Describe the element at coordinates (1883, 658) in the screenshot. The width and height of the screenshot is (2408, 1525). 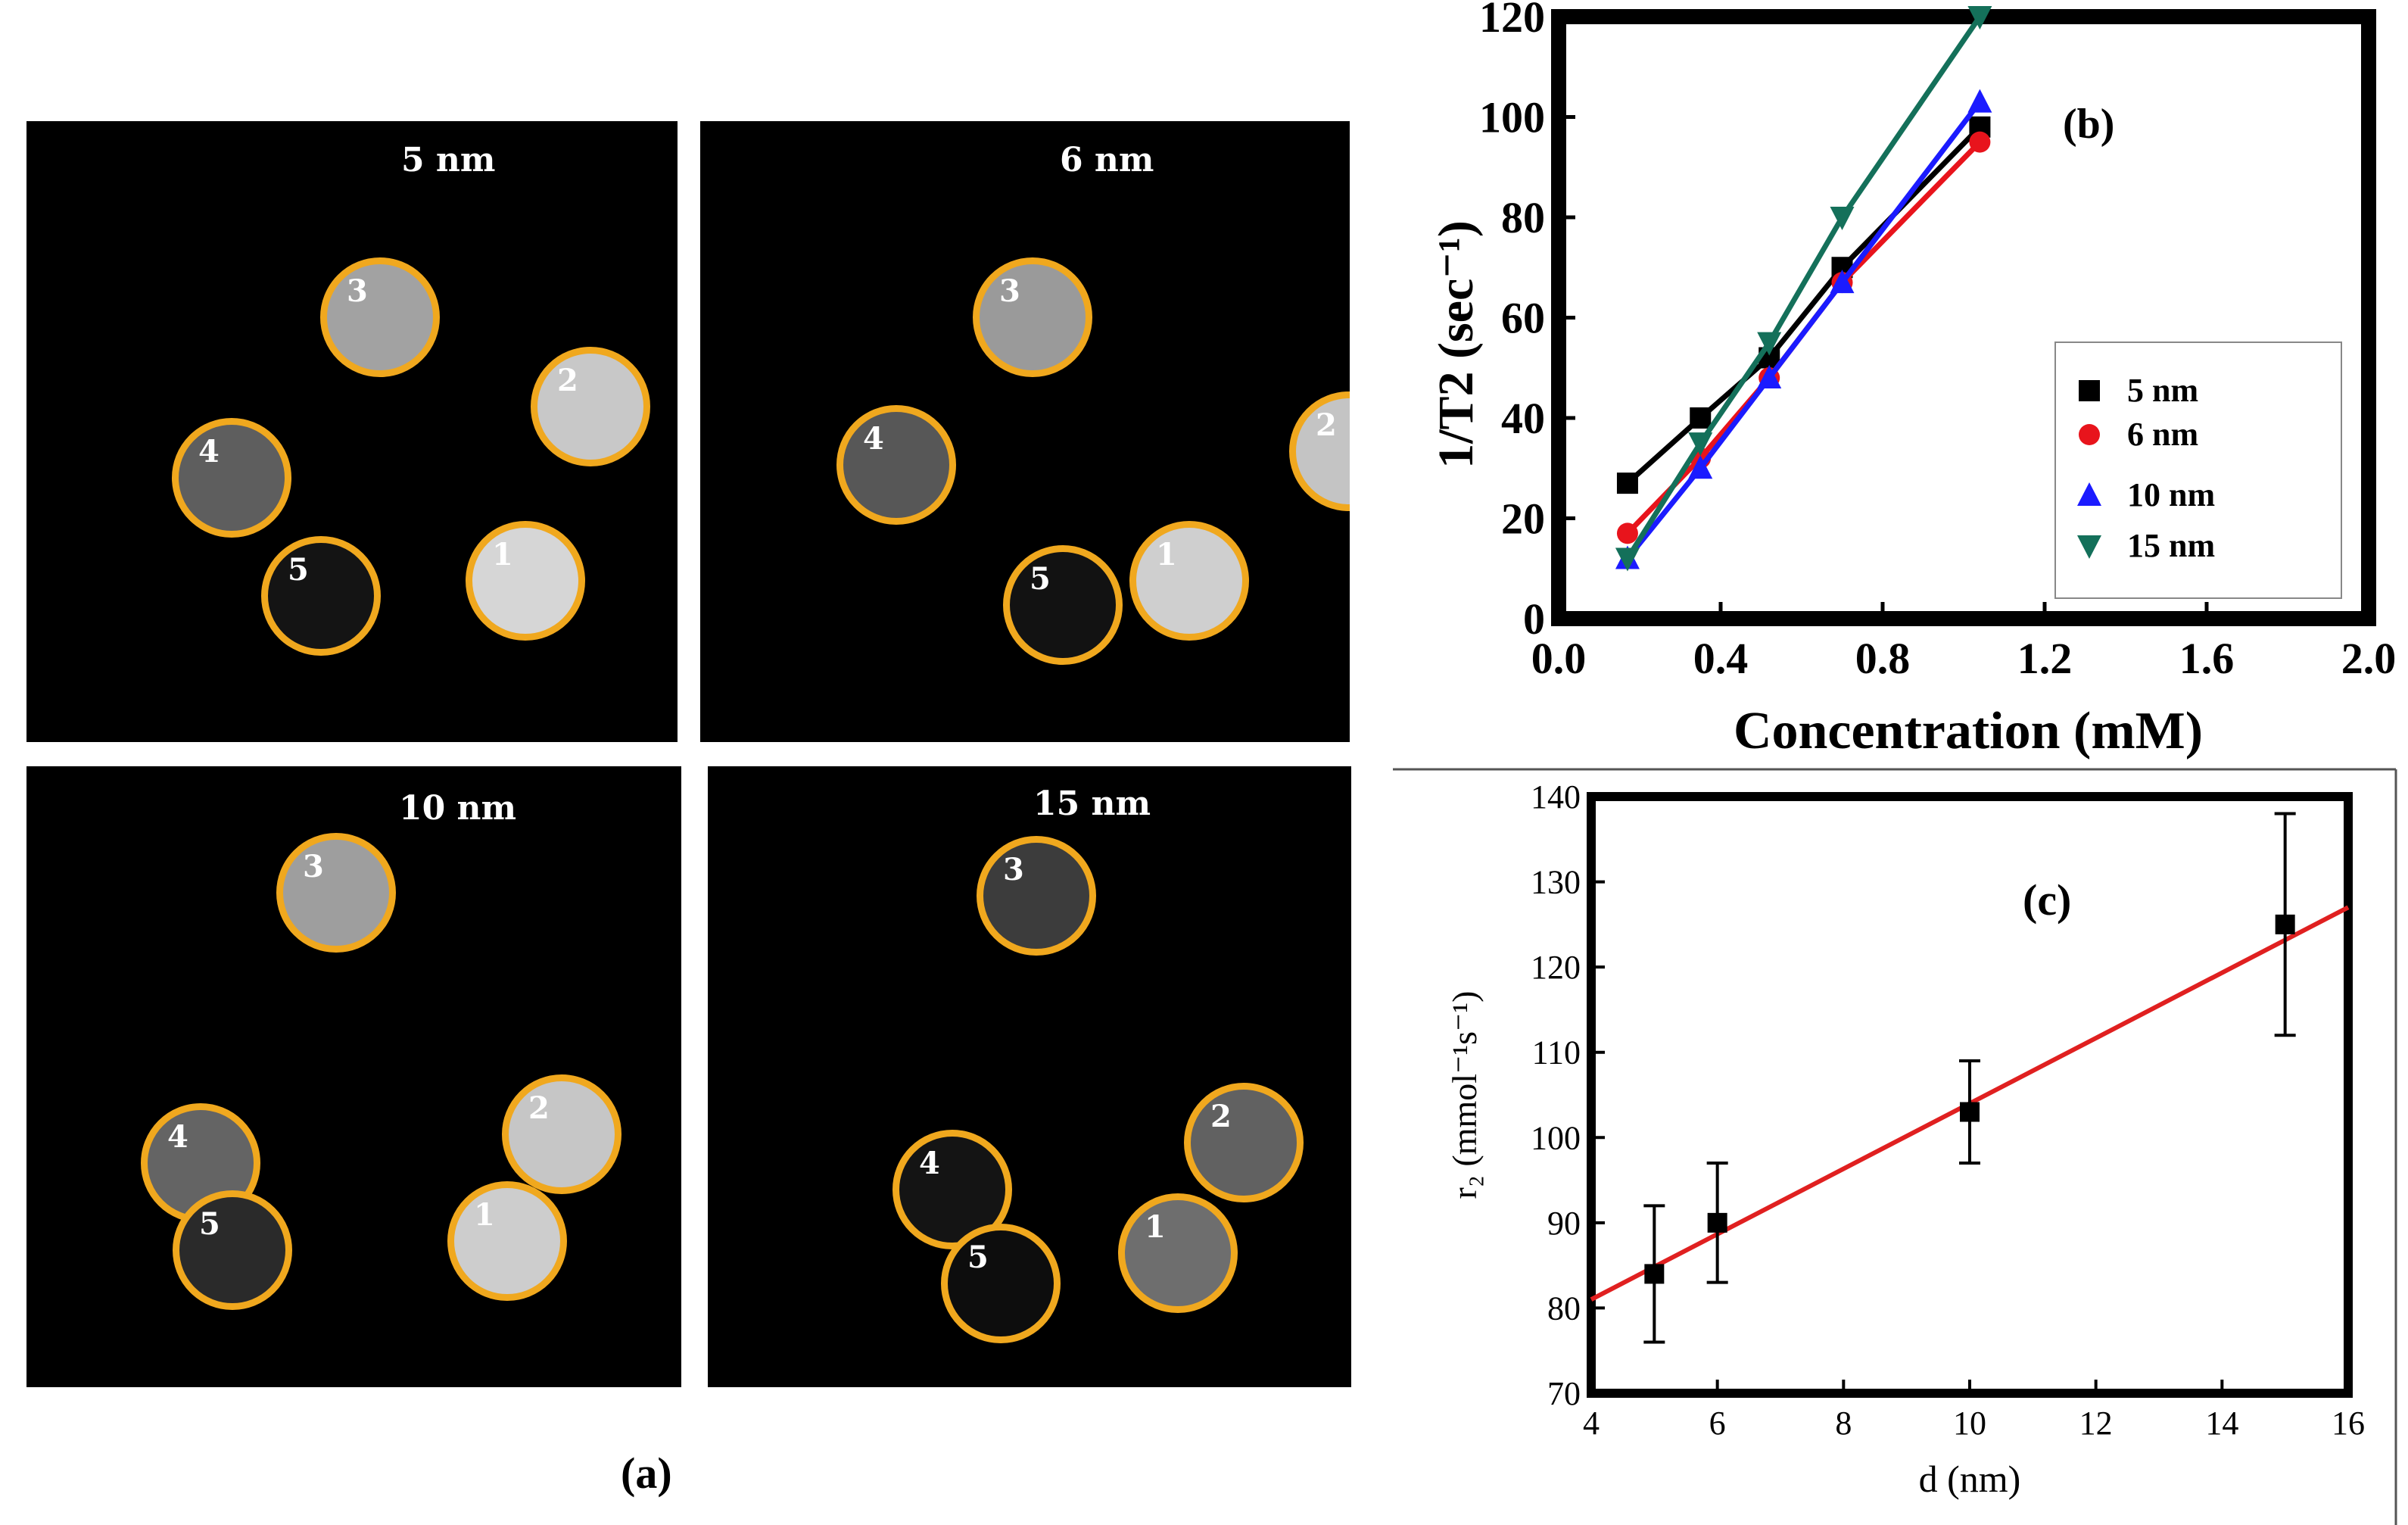
I see `x-tick-label-b: 0.8` at that location.